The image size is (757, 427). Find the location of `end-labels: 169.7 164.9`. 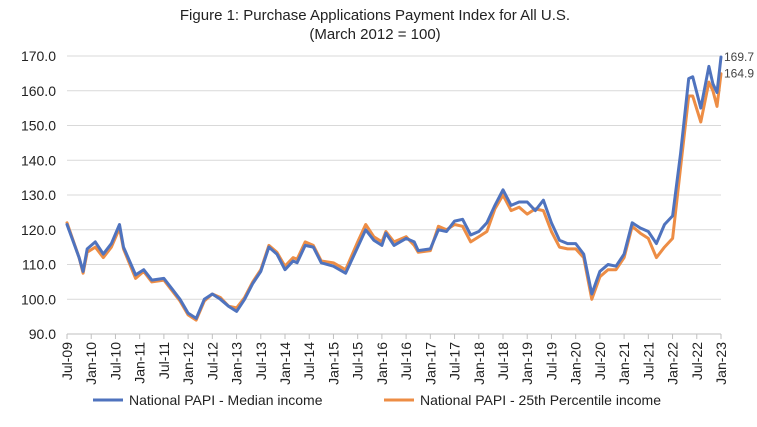

end-labels: 169.7 164.9 is located at coordinates (739, 65).